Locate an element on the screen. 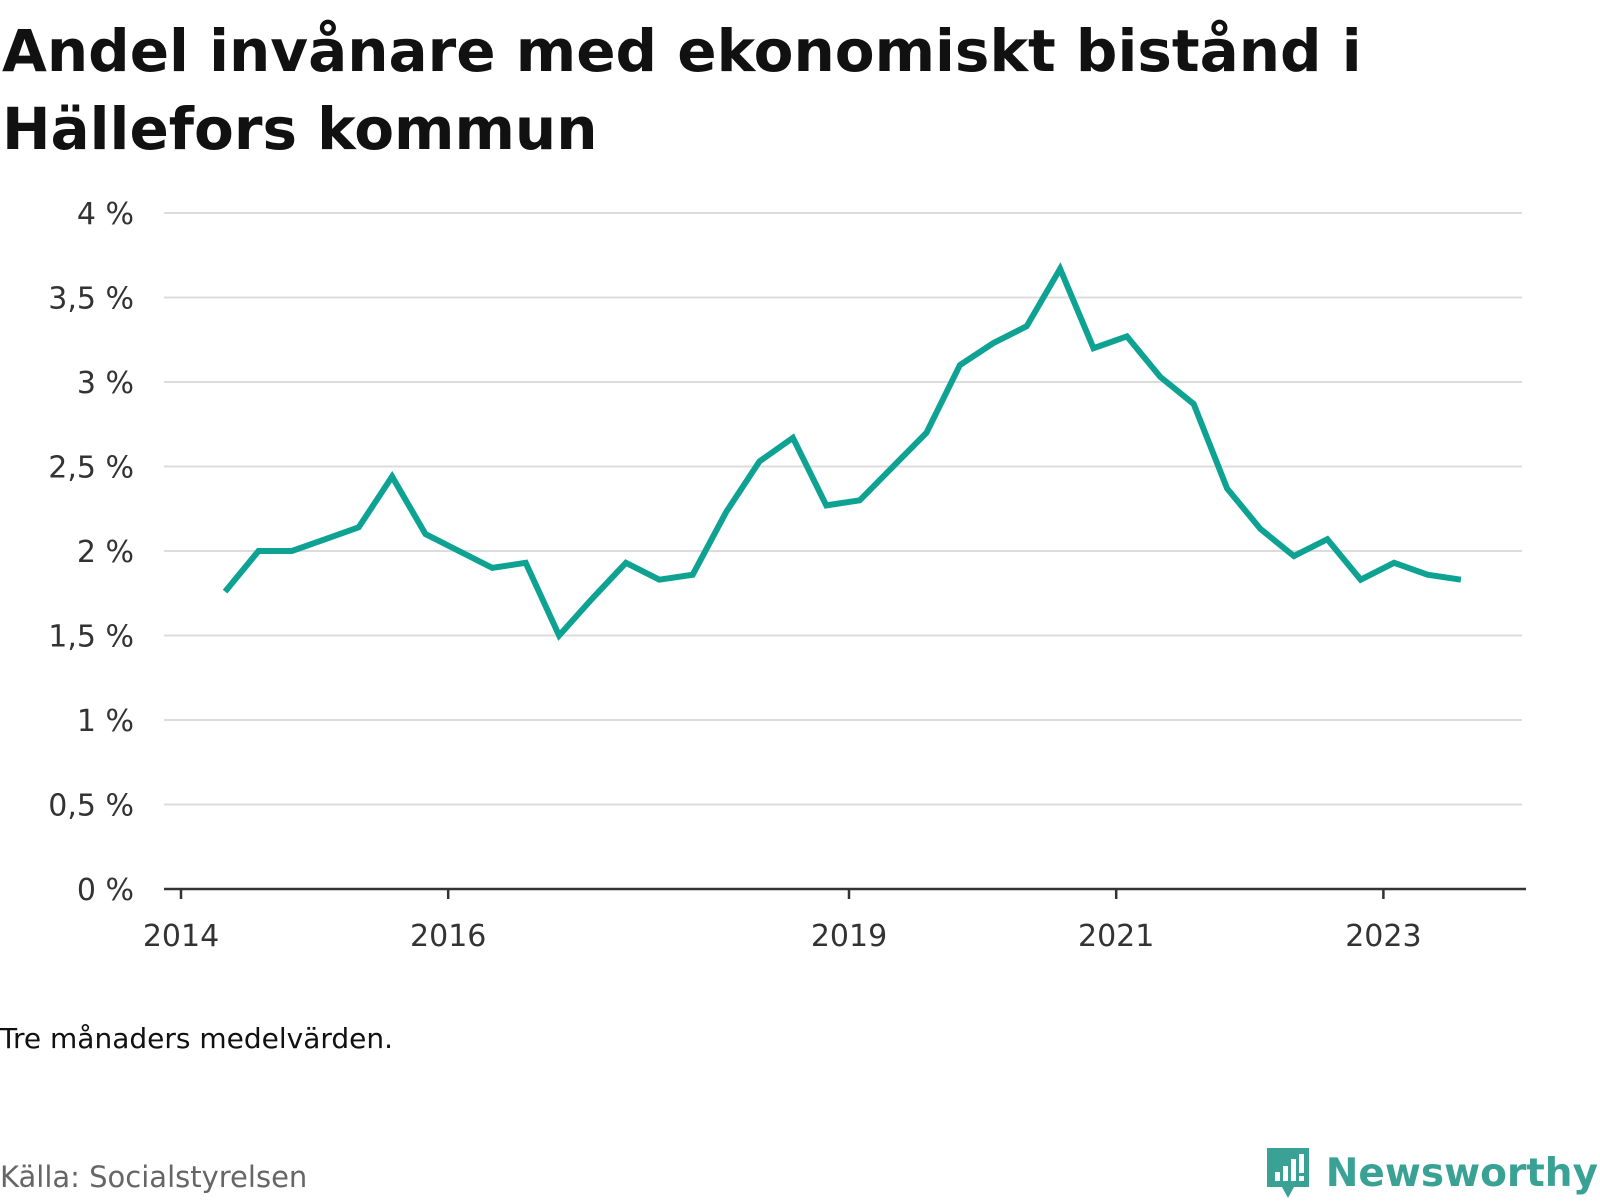 The width and height of the screenshot is (1600, 1203). y-axis-tick-labels: 0 % 0,5 % 1 % 1,5 % 2 % 2,5 % 3 % 3,5 % 4 % is located at coordinates (91, 552).